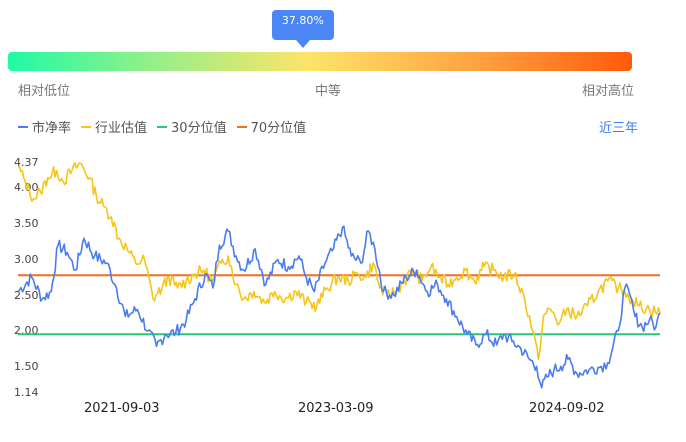  Describe the element at coordinates (52, 128) in the screenshot. I see `legend-label-pb: 市净率` at that location.